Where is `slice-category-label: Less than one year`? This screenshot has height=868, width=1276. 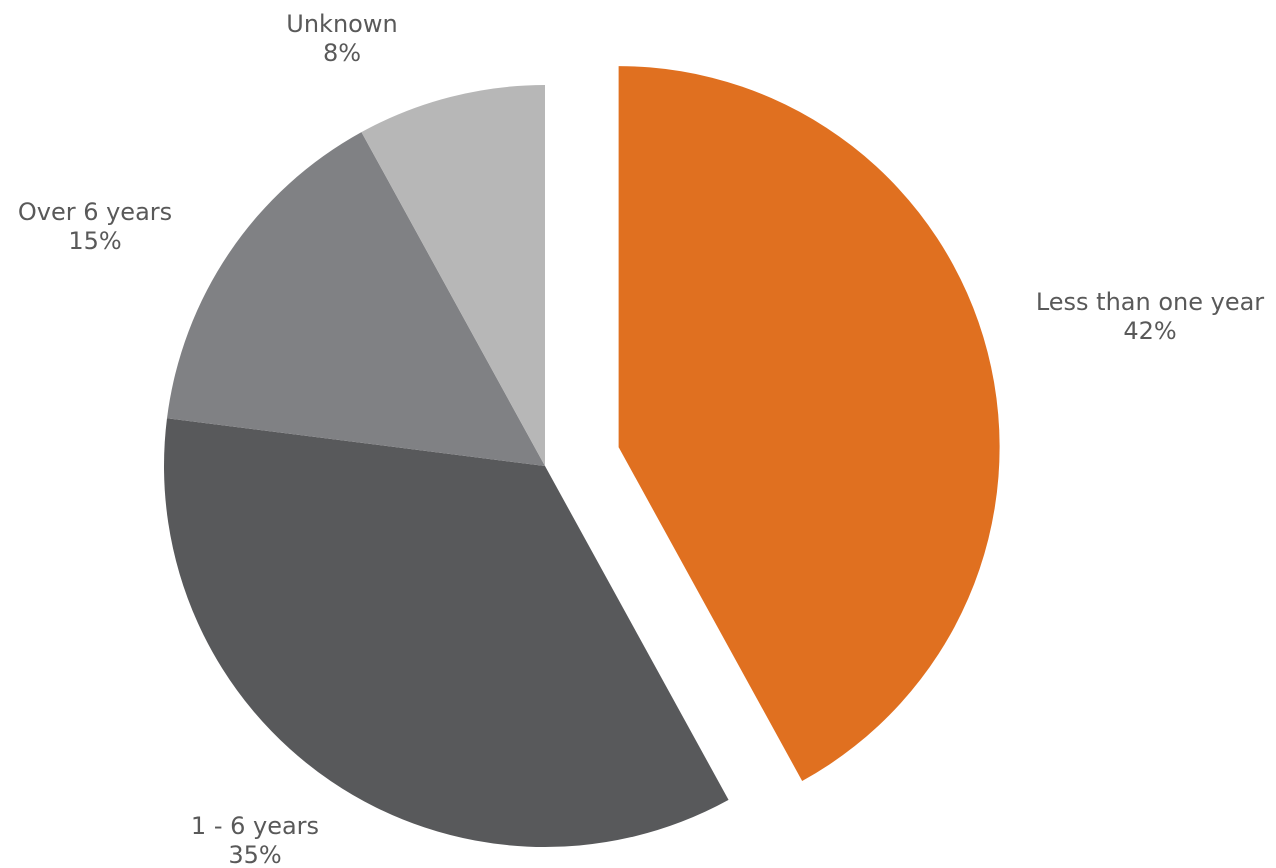
slice-category-label: Less than one year is located at coordinates (1150, 302).